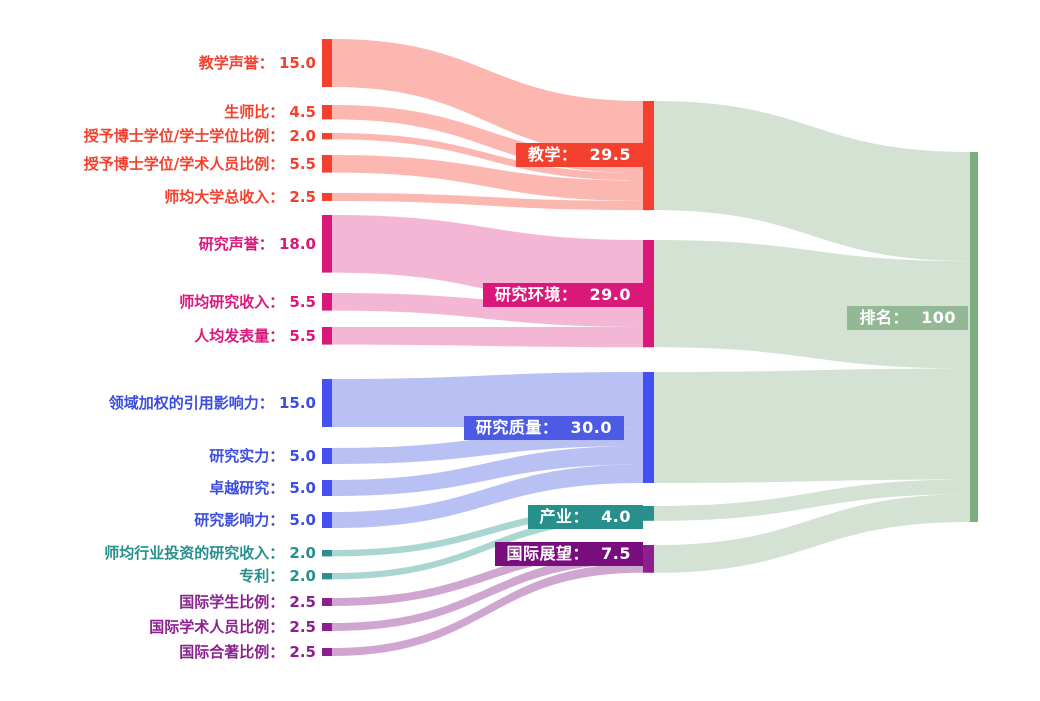 The image size is (1040, 701). I want to click on pillar-label-international-outlook: 国际展望： 7.5, so click(568, 554).